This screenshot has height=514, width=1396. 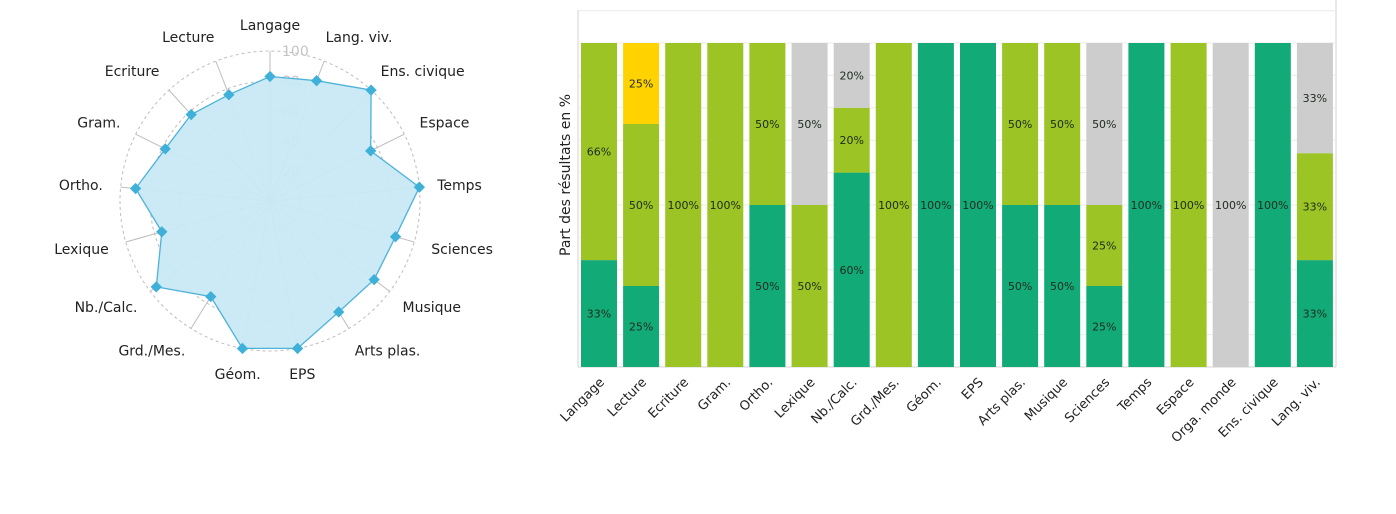 I want to click on radar-axis-label: Géom., so click(x=238, y=375).